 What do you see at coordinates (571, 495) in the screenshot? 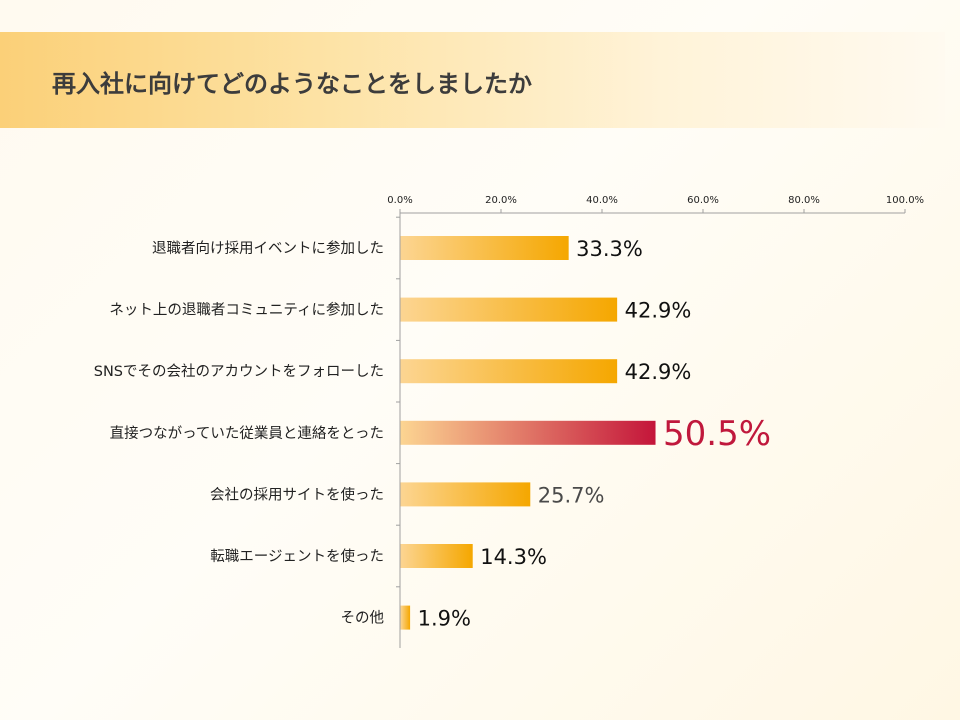
I see `value-label: 25.7%` at bounding box center [571, 495].